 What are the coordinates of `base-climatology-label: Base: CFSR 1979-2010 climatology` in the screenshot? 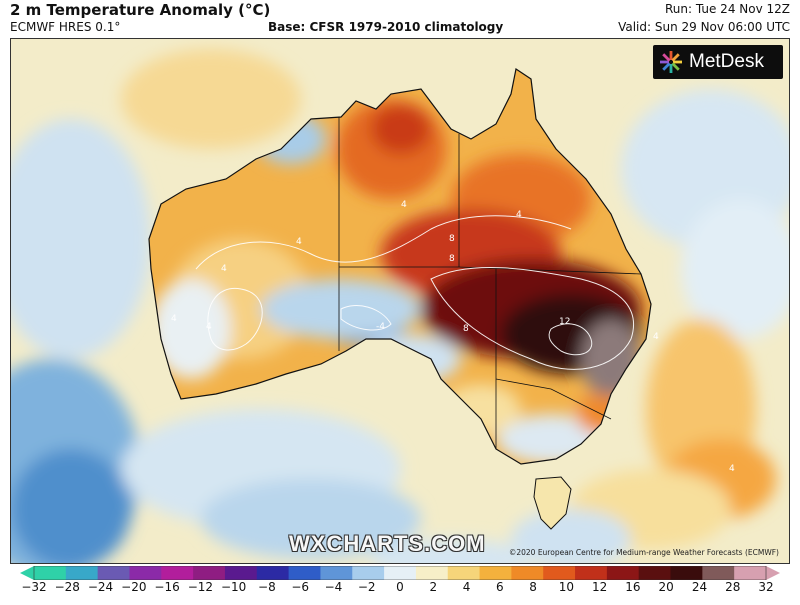 It's located at (386, 27).